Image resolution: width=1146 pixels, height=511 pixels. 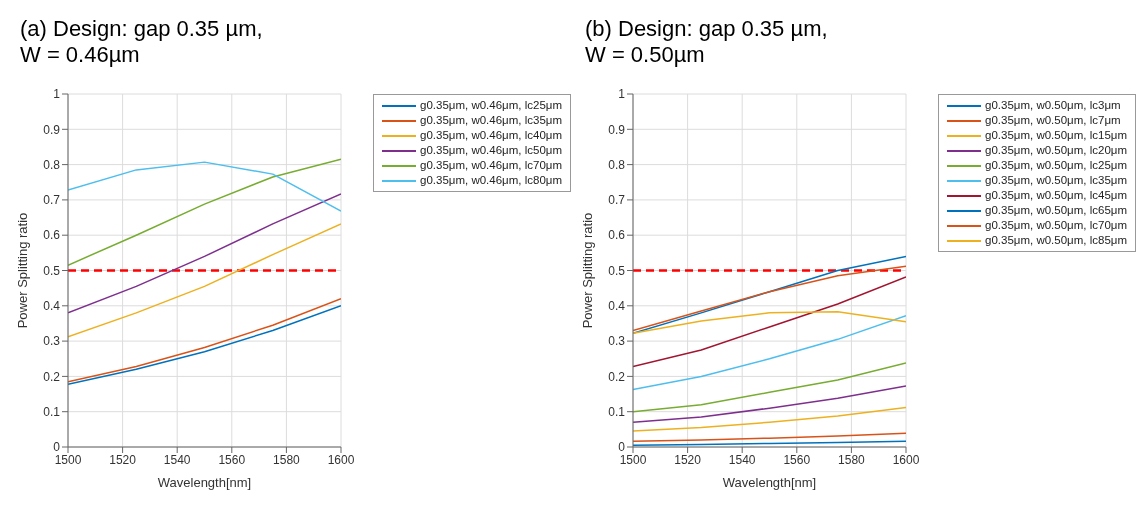 What do you see at coordinates (491, 105) in the screenshot?
I see `legend-label: g0.35μm, w0.46μm, lc25μm` at bounding box center [491, 105].